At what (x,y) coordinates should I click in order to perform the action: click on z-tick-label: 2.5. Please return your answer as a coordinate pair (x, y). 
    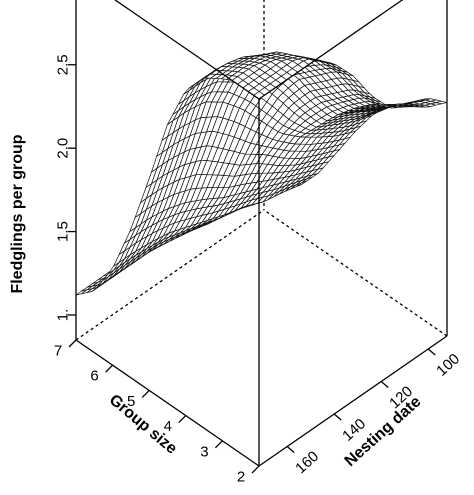
    Looking at the image, I should click on (63, 64).